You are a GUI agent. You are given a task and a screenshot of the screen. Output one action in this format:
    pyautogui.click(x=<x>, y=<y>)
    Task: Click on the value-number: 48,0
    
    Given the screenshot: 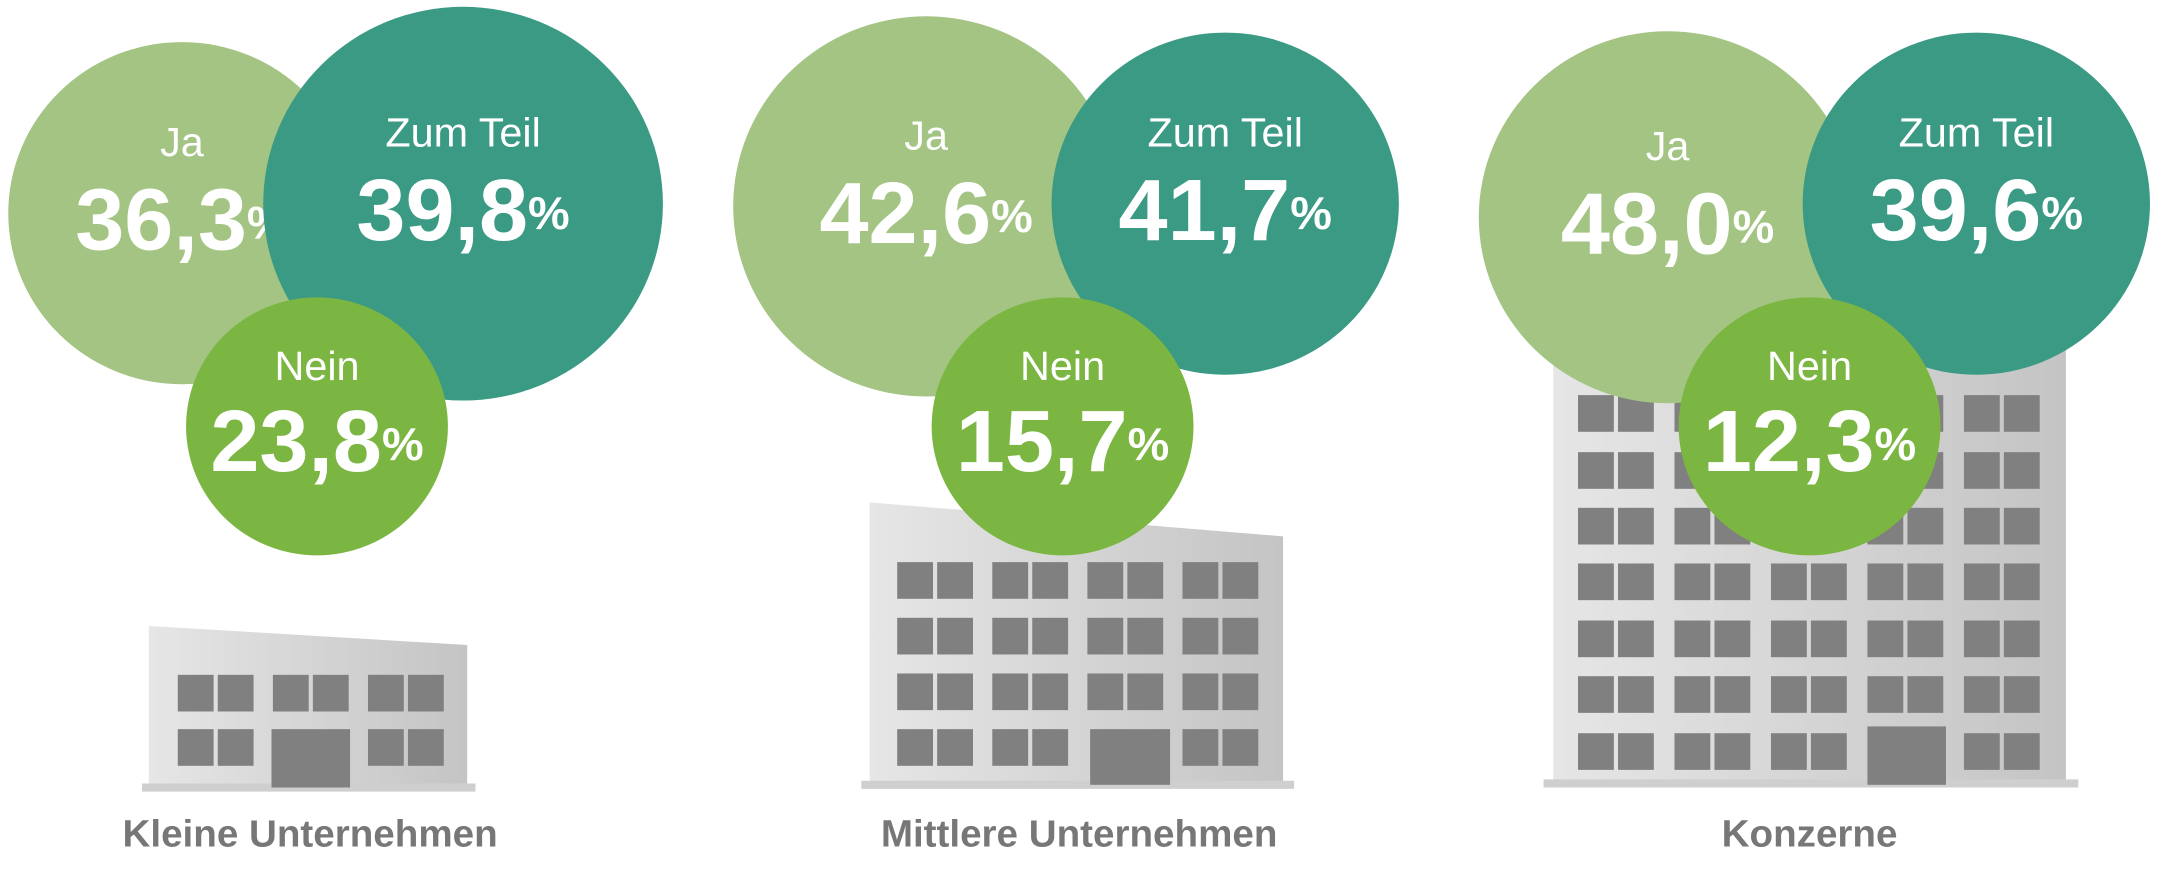 What is the action you would take?
    pyautogui.click(x=1647, y=223)
    